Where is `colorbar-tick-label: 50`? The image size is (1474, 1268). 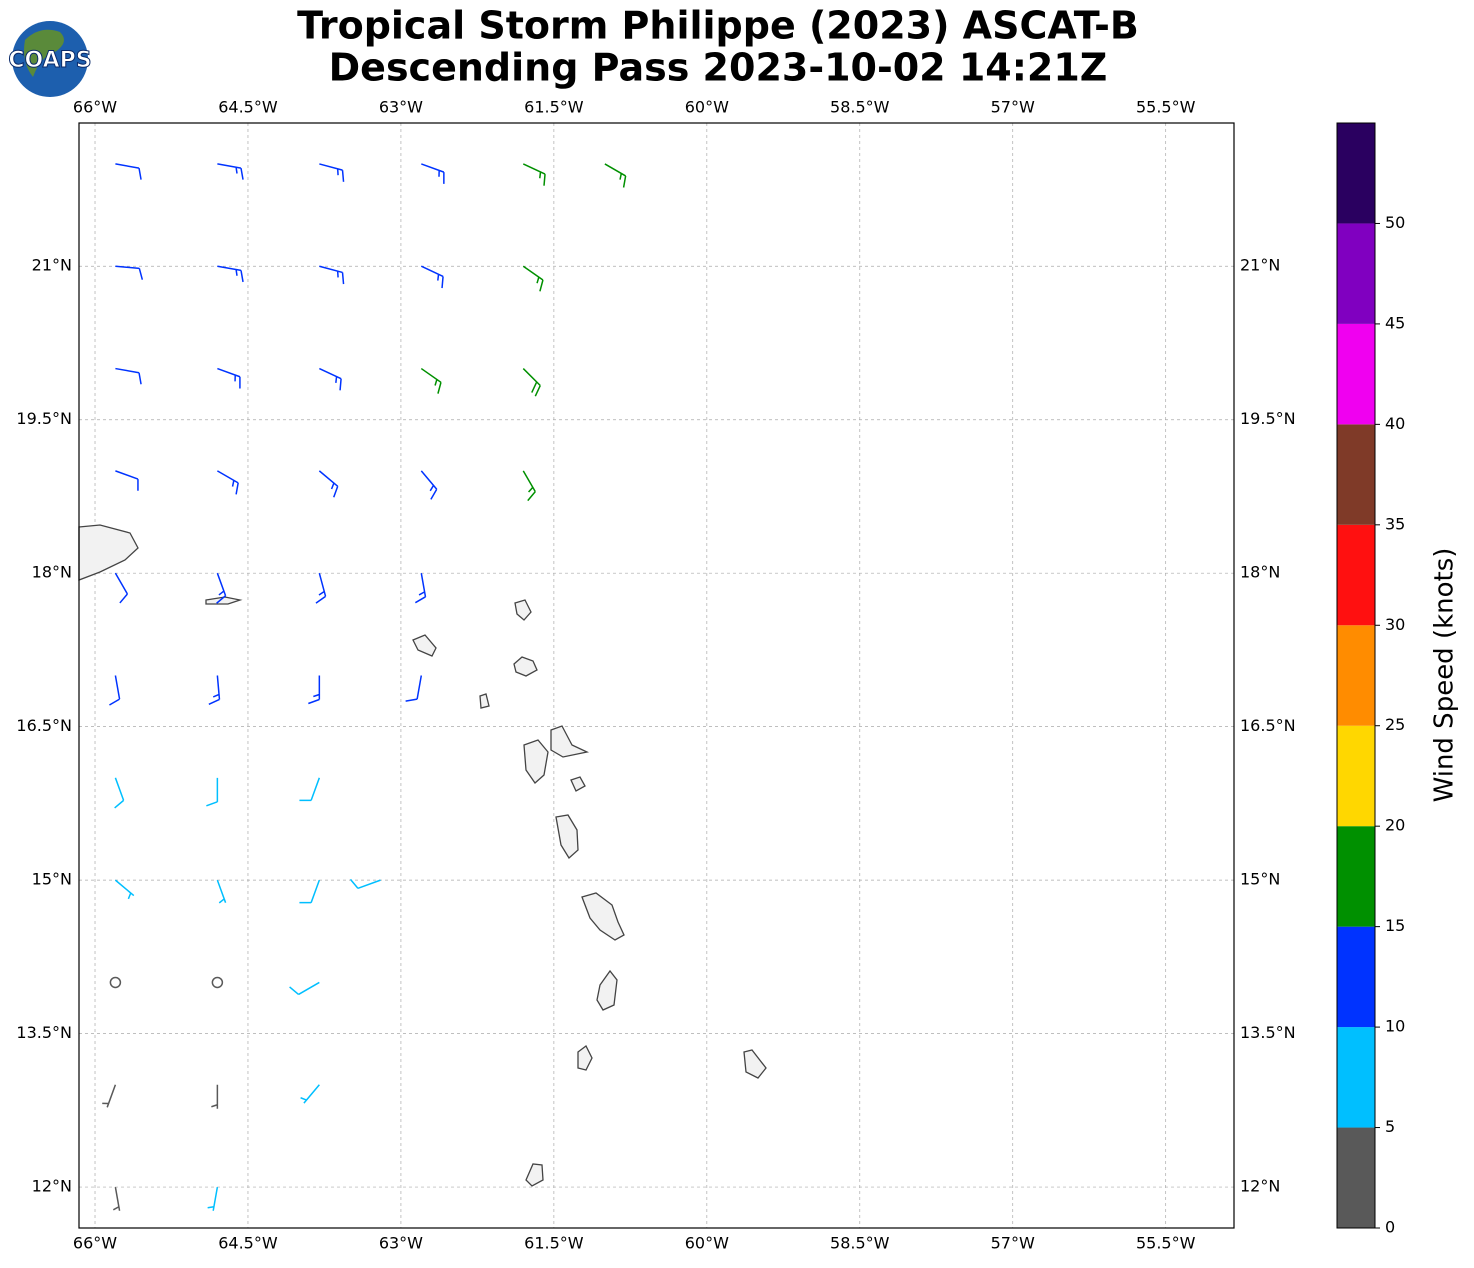
colorbar-tick-label: 50 is located at coordinates (1395, 222).